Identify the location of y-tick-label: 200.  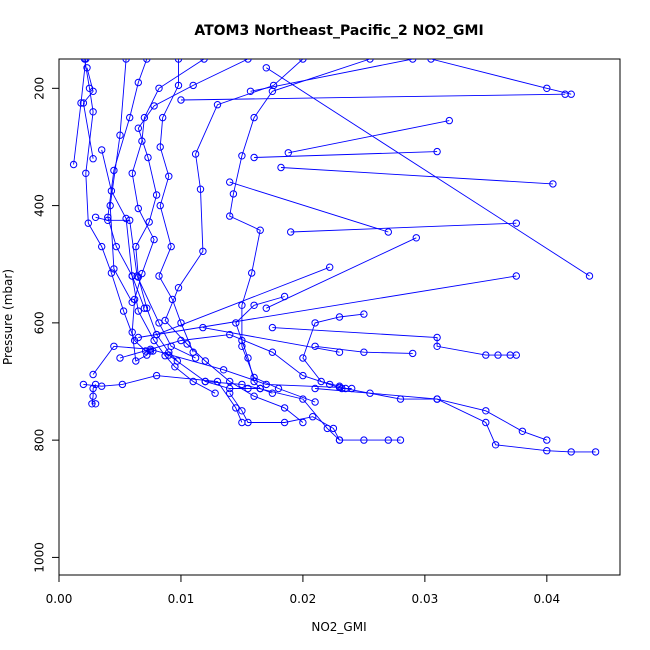
(40, 88).